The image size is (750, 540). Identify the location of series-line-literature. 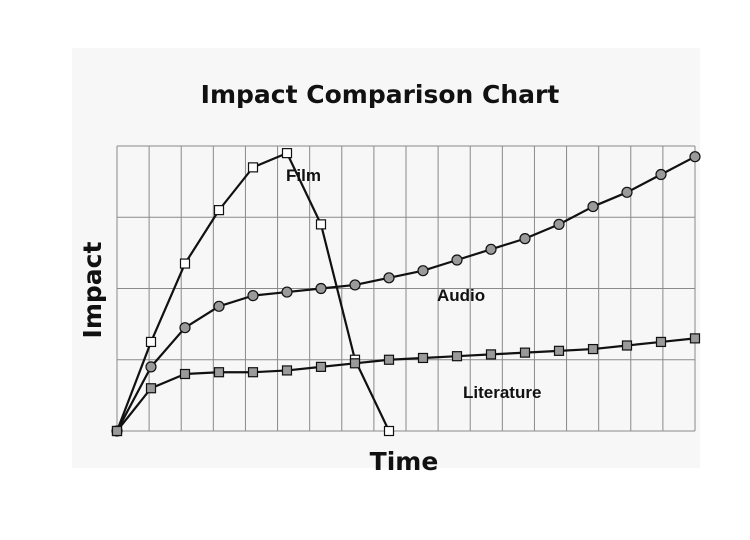
(406, 384).